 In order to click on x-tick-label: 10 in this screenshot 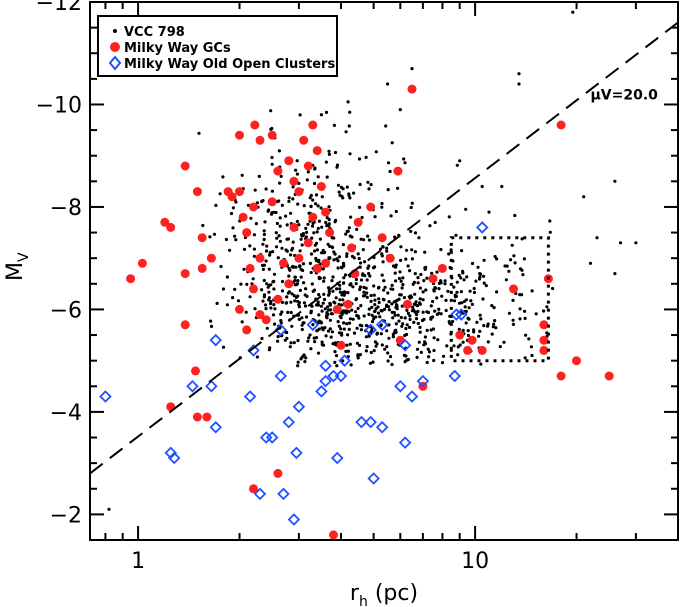, I will do `click(475, 561)`.